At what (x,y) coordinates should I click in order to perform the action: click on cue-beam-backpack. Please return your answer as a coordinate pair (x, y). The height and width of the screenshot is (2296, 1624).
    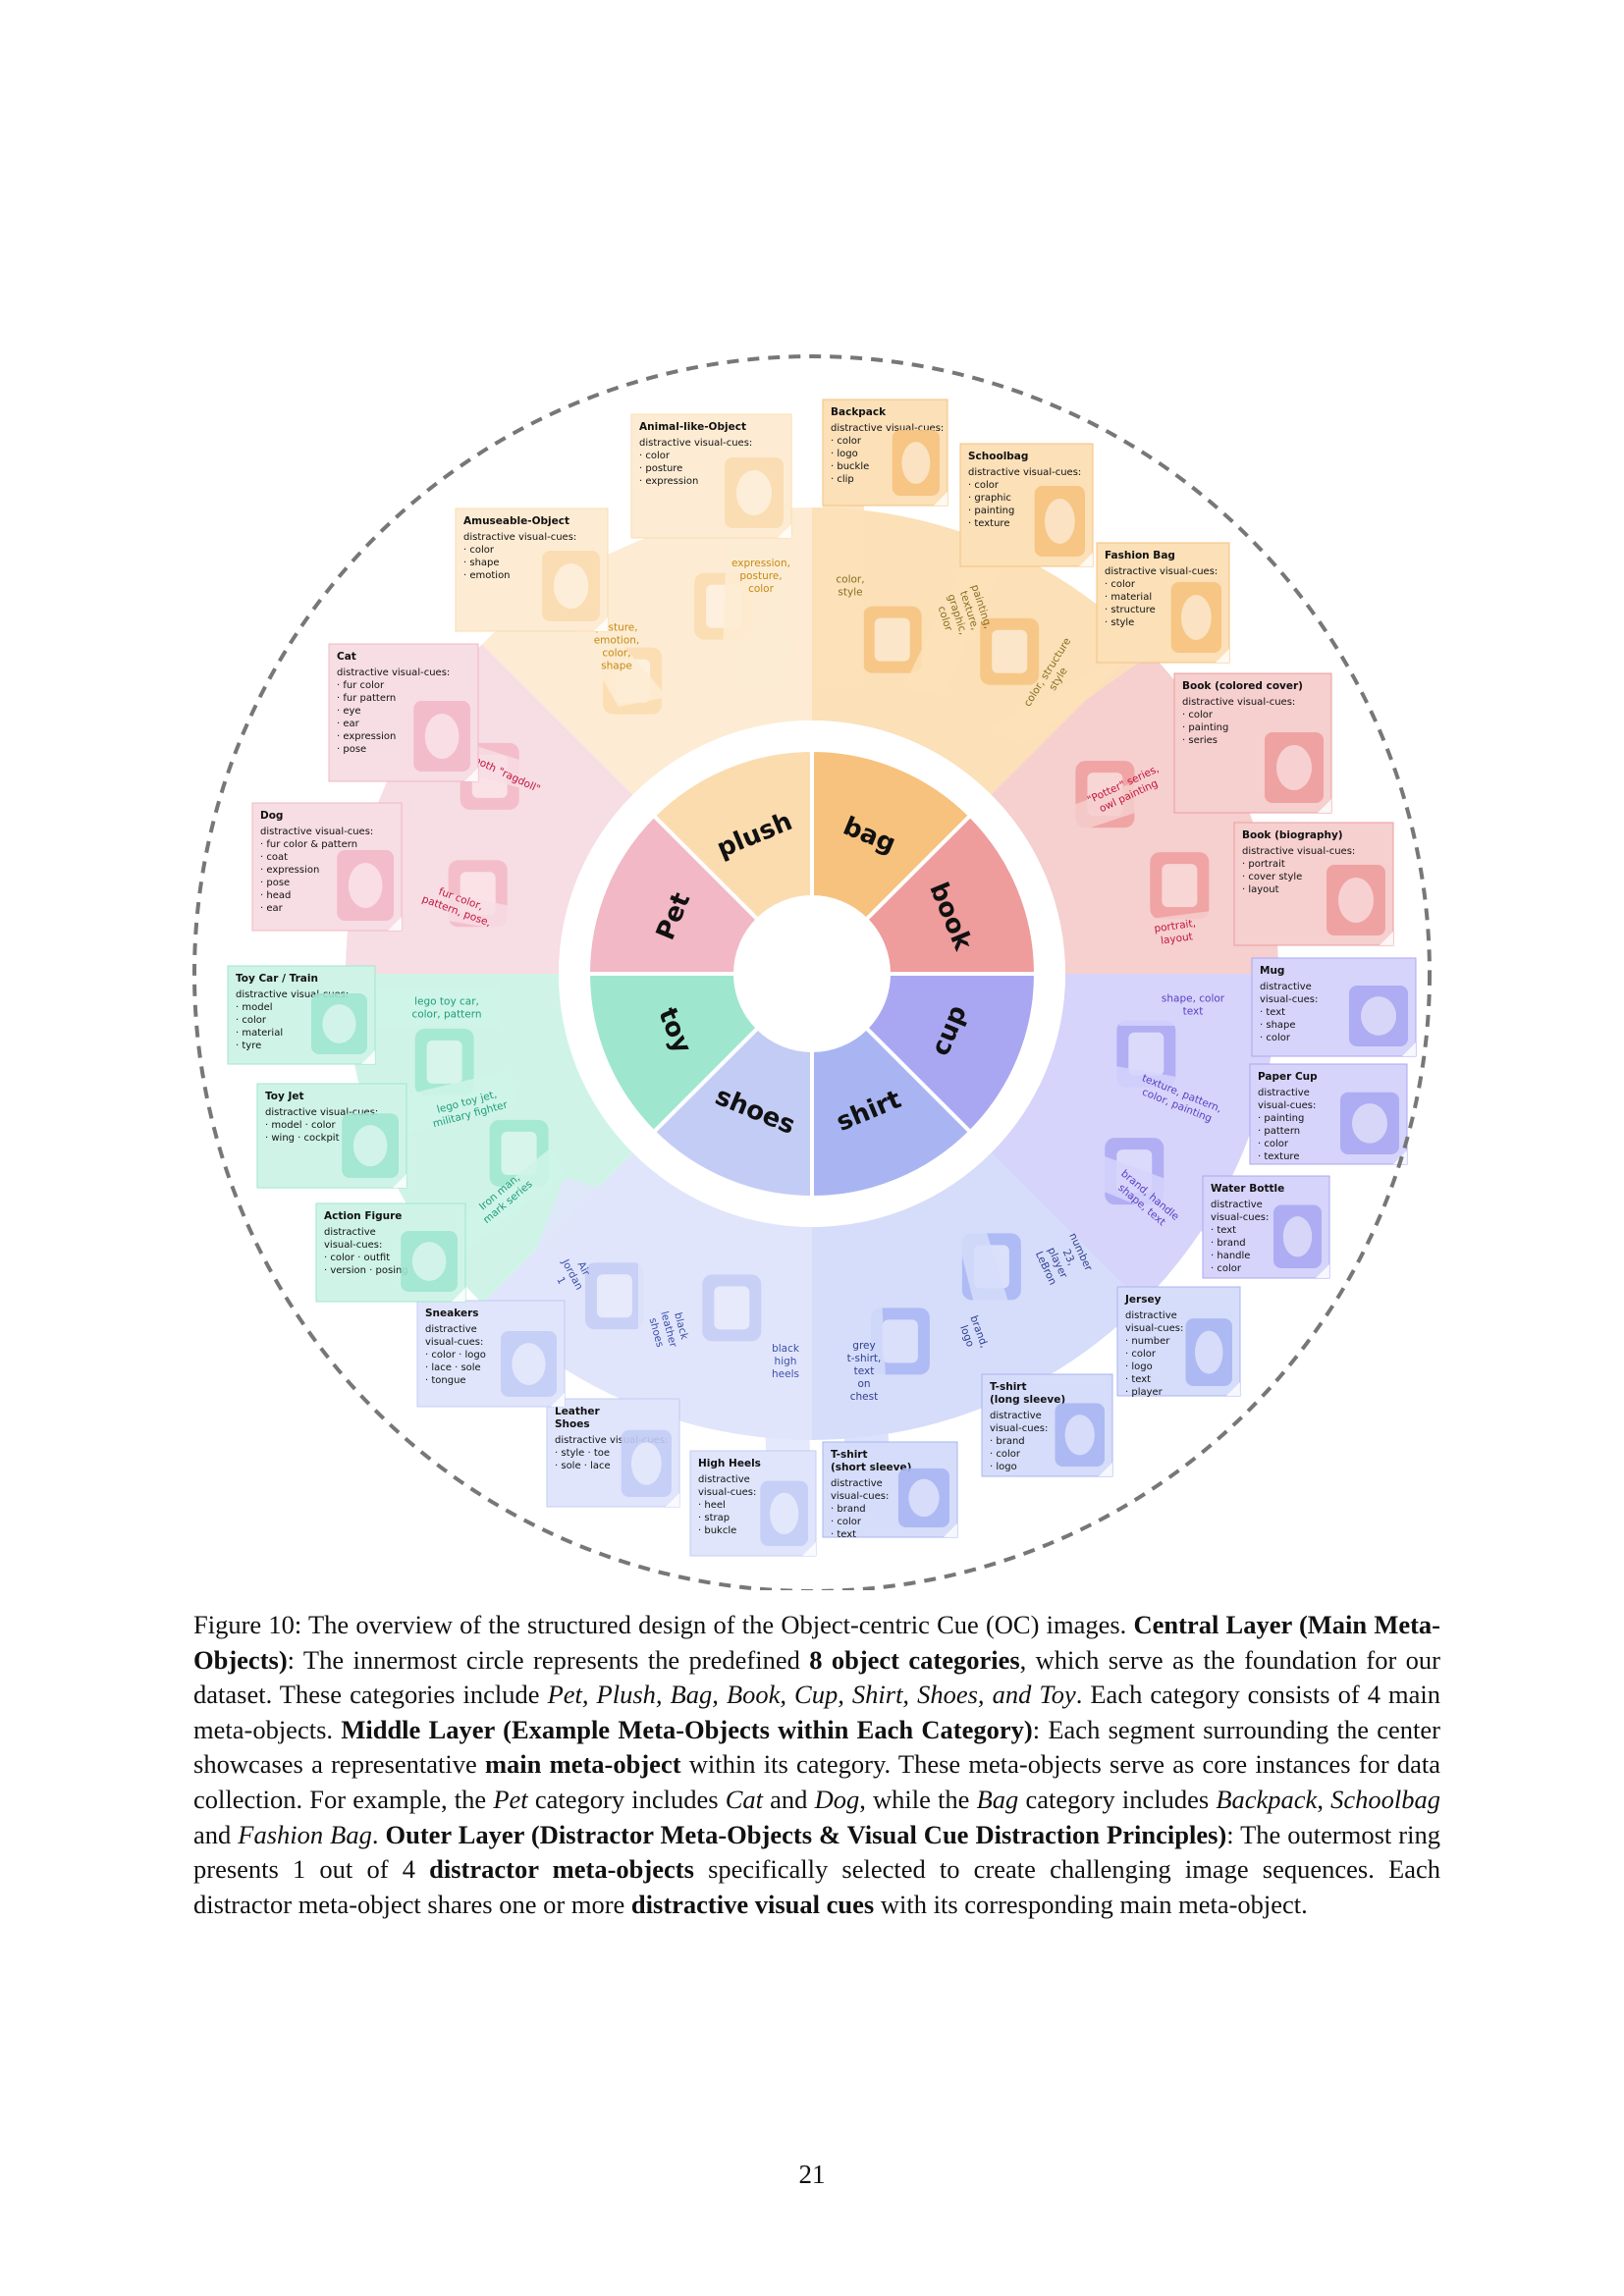
    Looking at the image, I should click on (843, 597).